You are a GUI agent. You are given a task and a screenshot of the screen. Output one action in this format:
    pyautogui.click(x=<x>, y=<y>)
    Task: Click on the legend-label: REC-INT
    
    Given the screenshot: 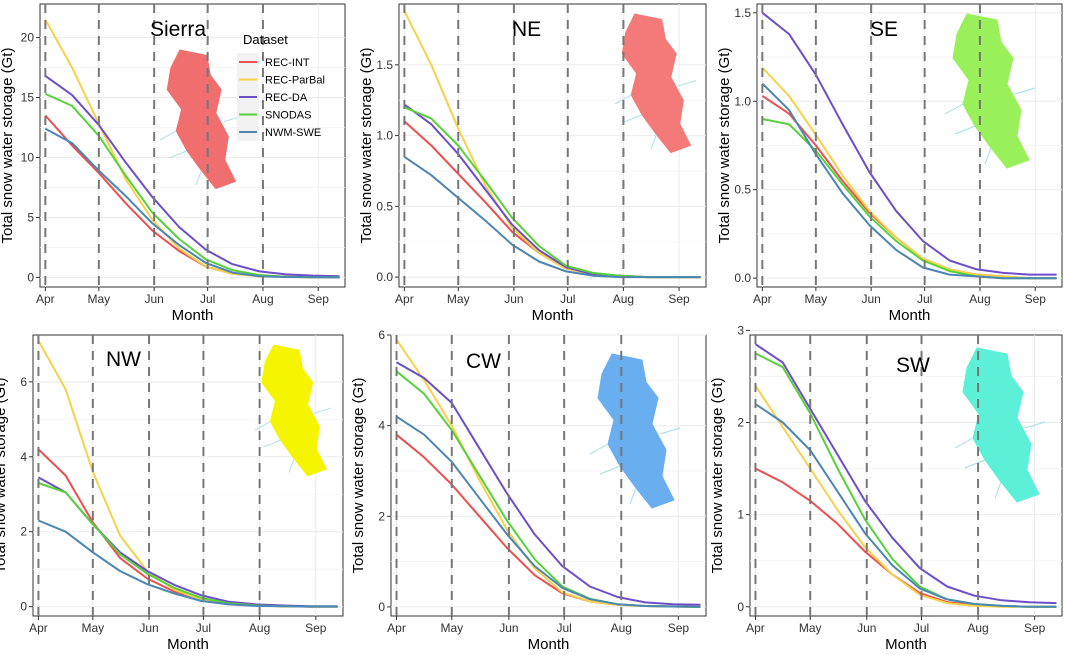 What is the action you would take?
    pyautogui.click(x=287, y=63)
    